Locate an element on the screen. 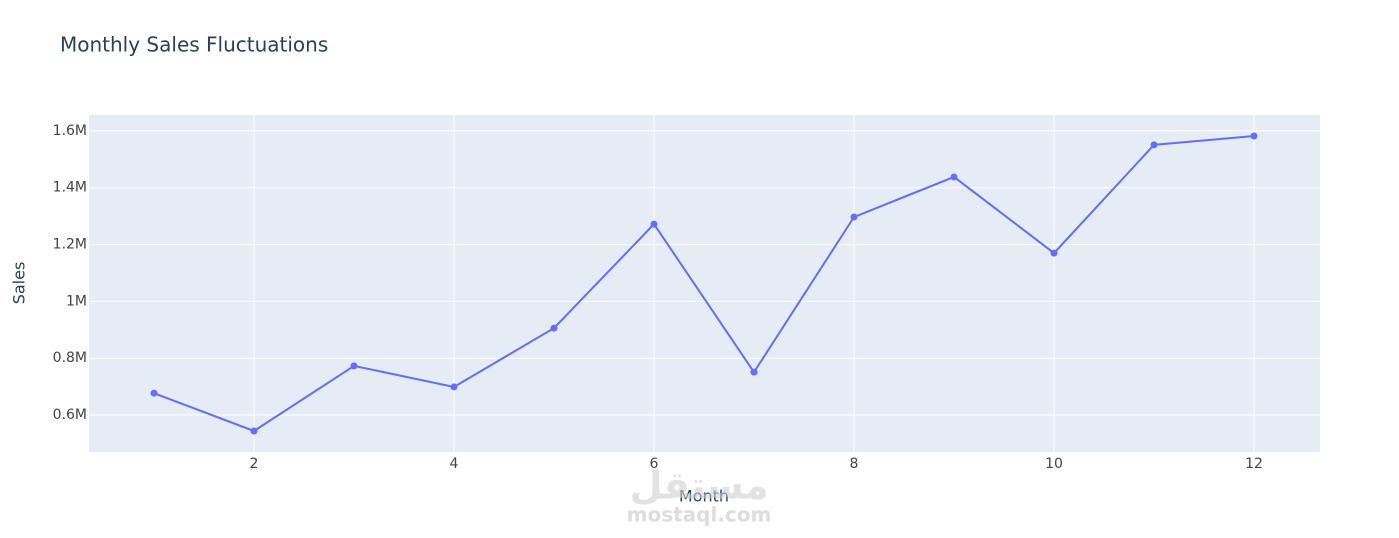  x-tick-label: 10 is located at coordinates (1054, 464).